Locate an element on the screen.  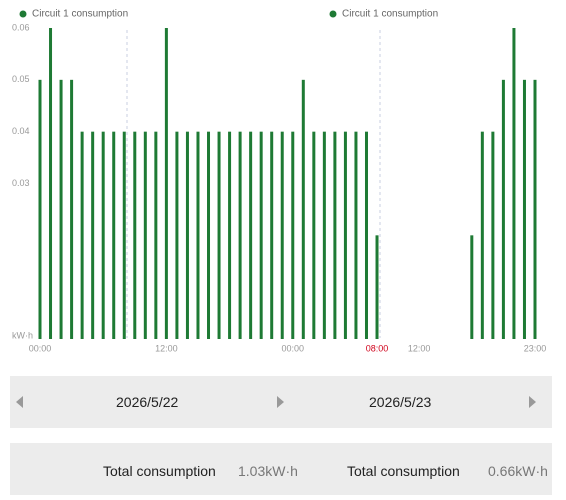
date: 2026/5/23 is located at coordinates (400, 402).